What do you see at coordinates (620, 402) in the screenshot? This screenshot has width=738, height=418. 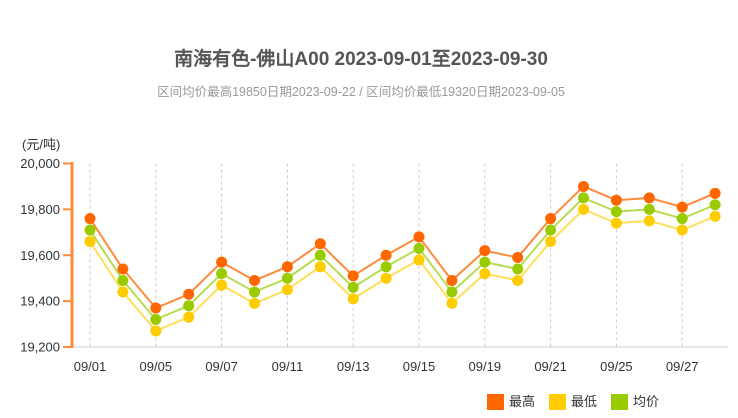 I see `legend-swatch-avg-icon` at bounding box center [620, 402].